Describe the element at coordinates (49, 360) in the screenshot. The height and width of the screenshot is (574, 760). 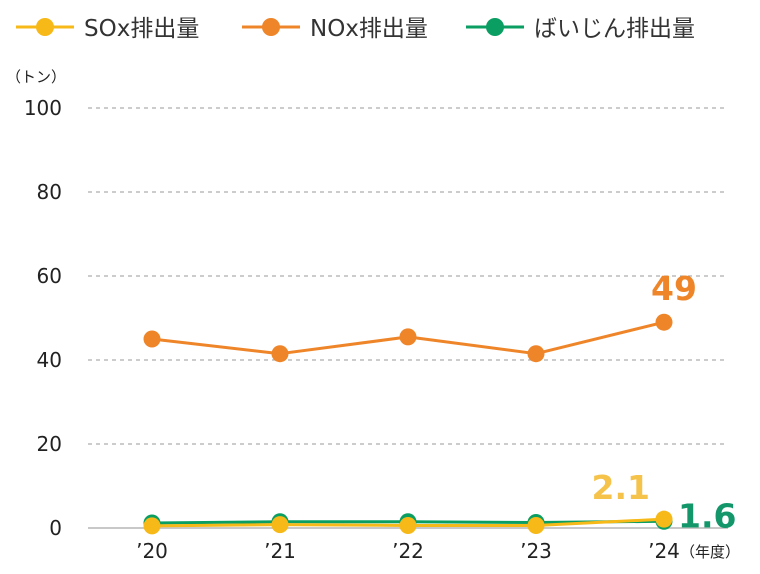
I see `y-tick-label: 40` at that location.